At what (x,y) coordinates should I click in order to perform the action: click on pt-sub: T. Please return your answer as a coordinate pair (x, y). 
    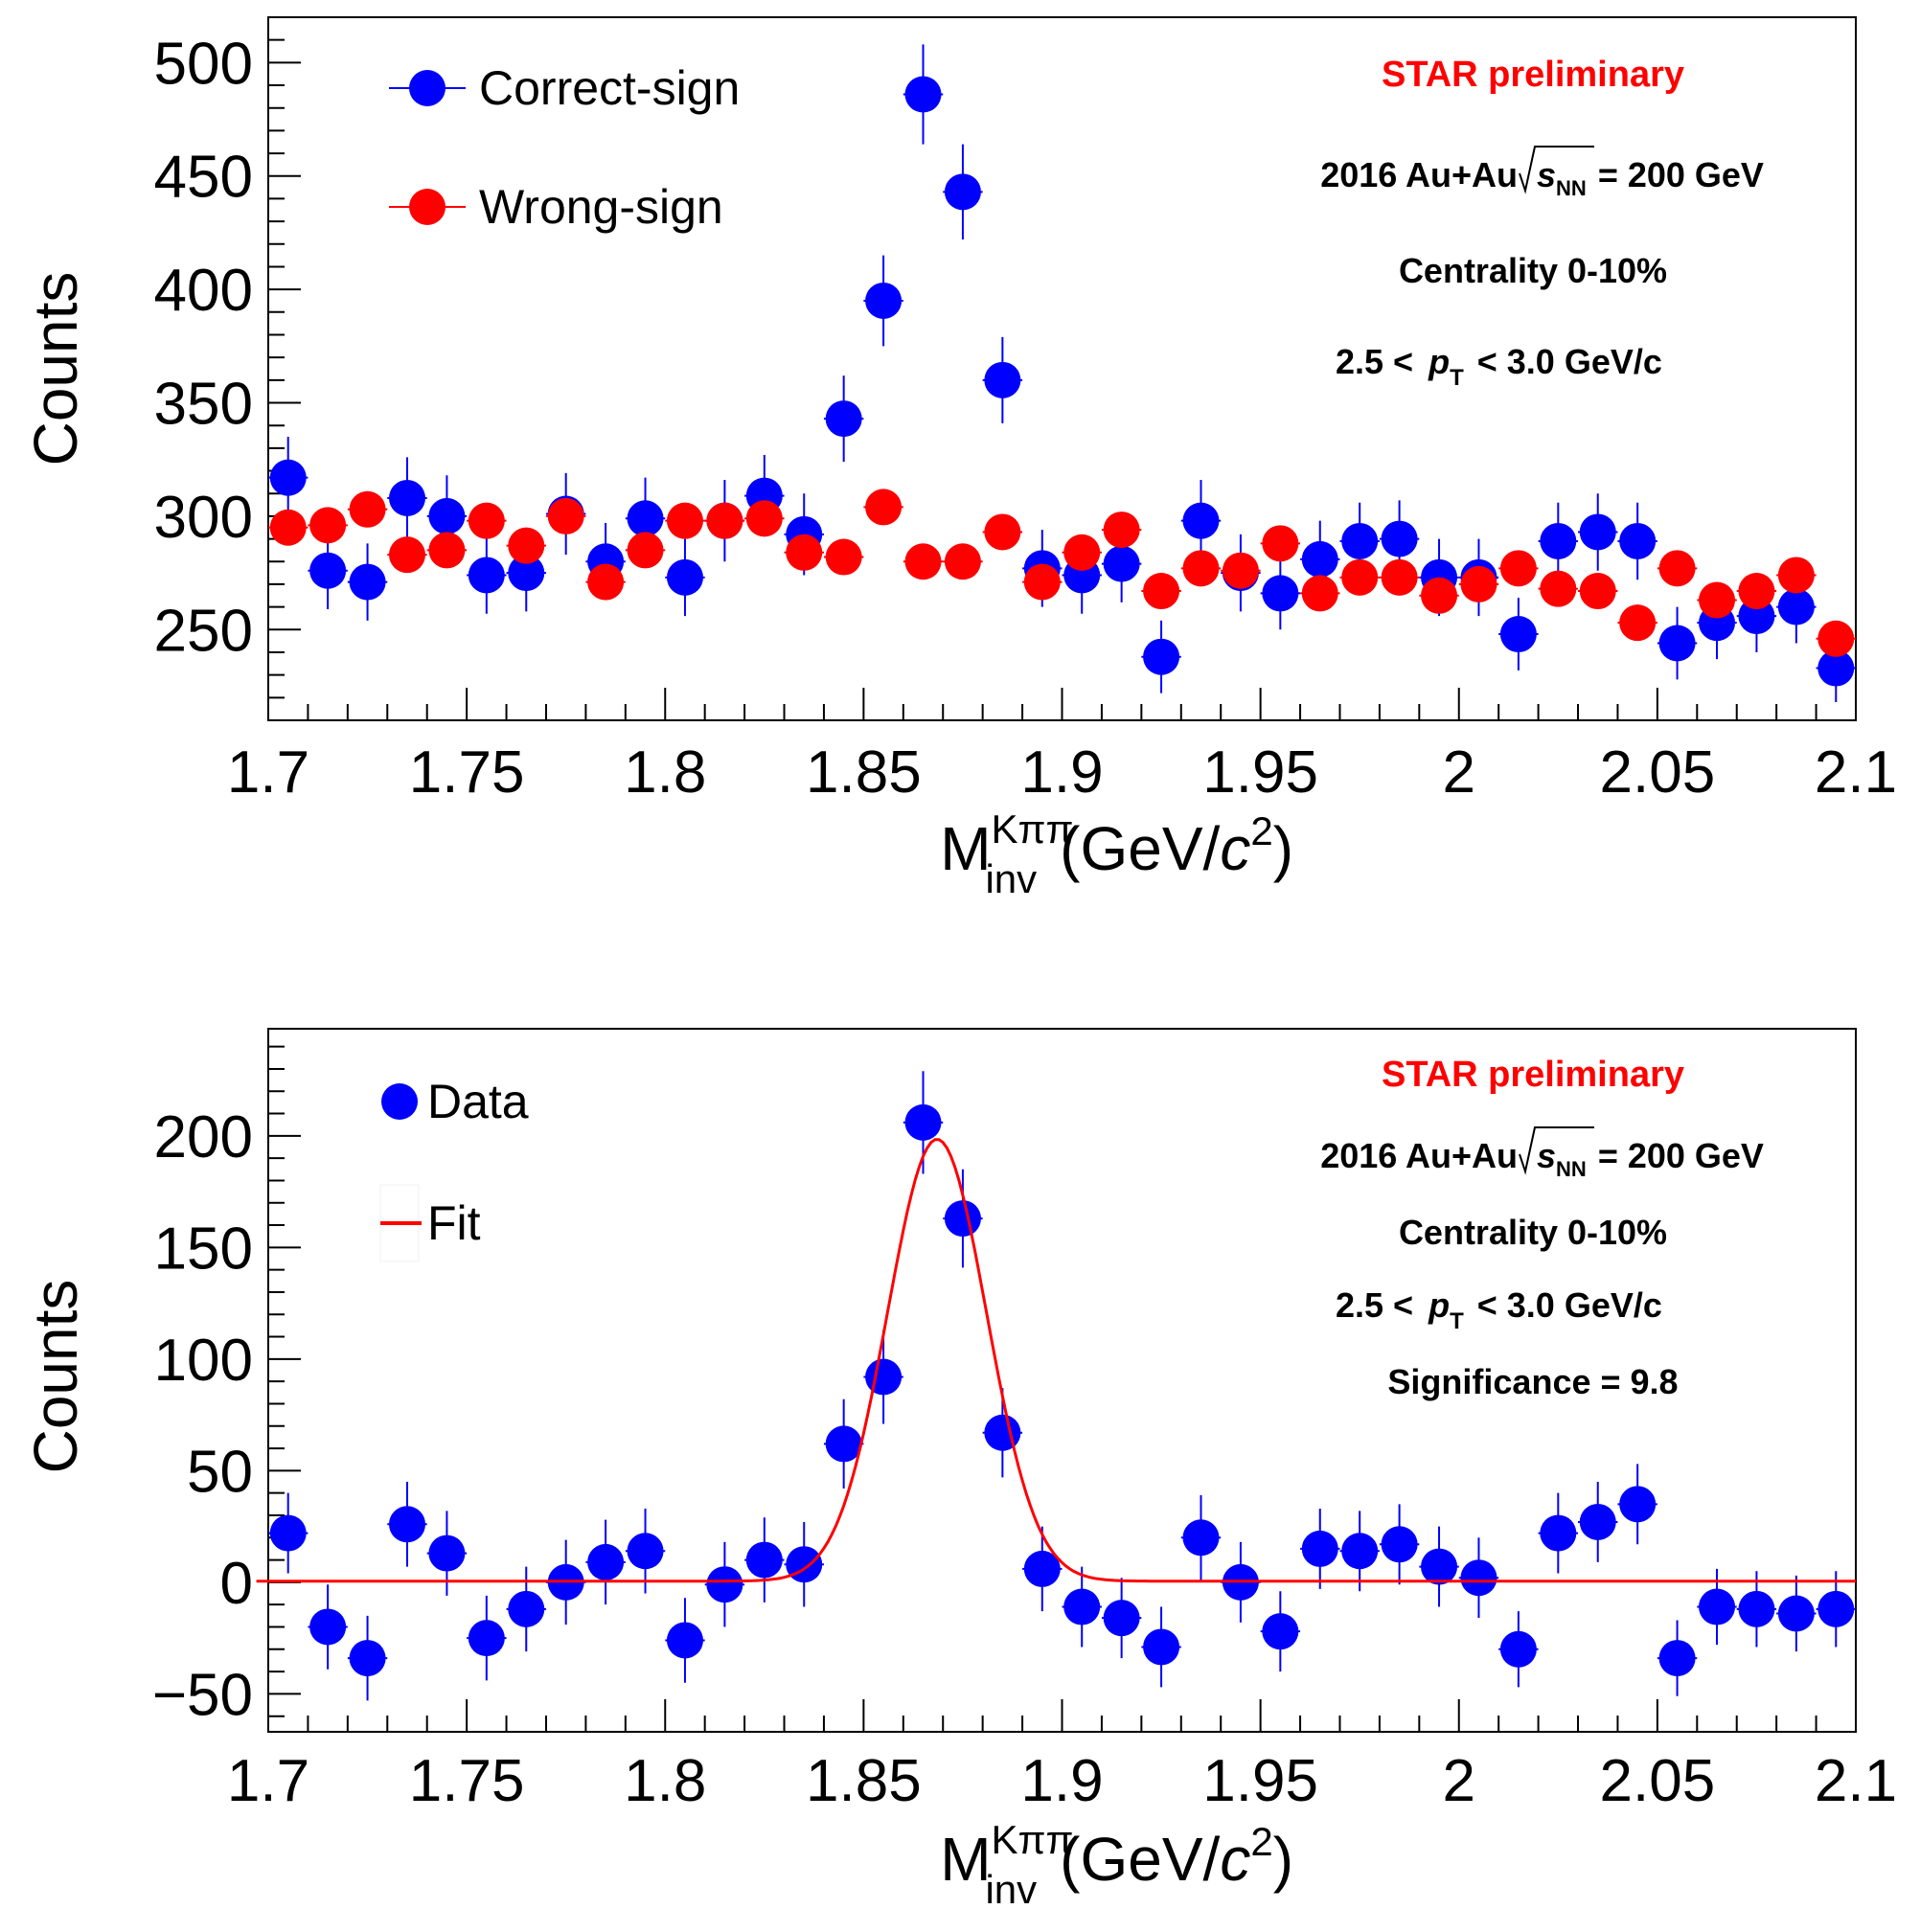
    Looking at the image, I should click on (1457, 1321).